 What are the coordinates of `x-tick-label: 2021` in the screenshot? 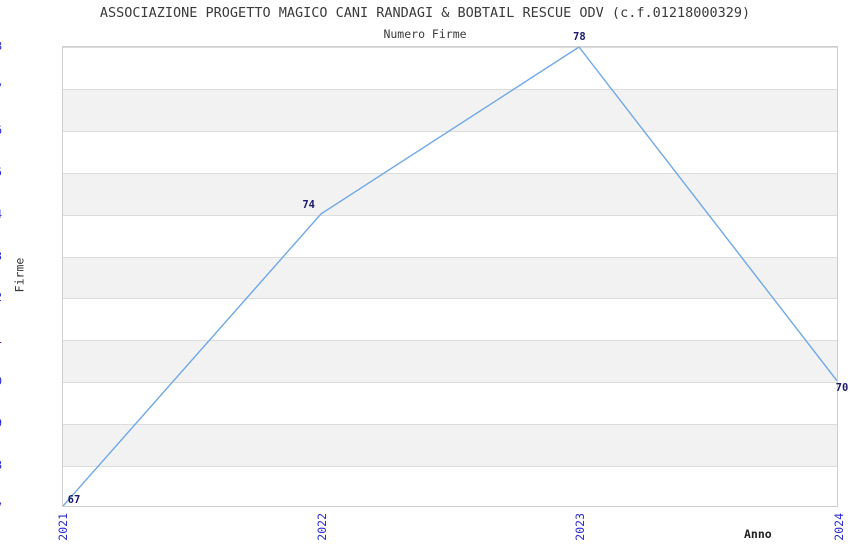 It's located at (63, 527).